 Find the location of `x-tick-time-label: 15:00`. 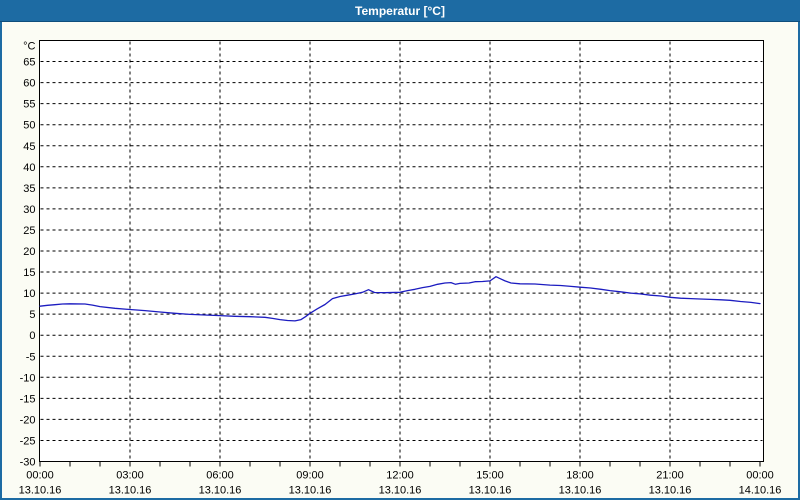

x-tick-time-label: 15:00 is located at coordinates (490, 476).